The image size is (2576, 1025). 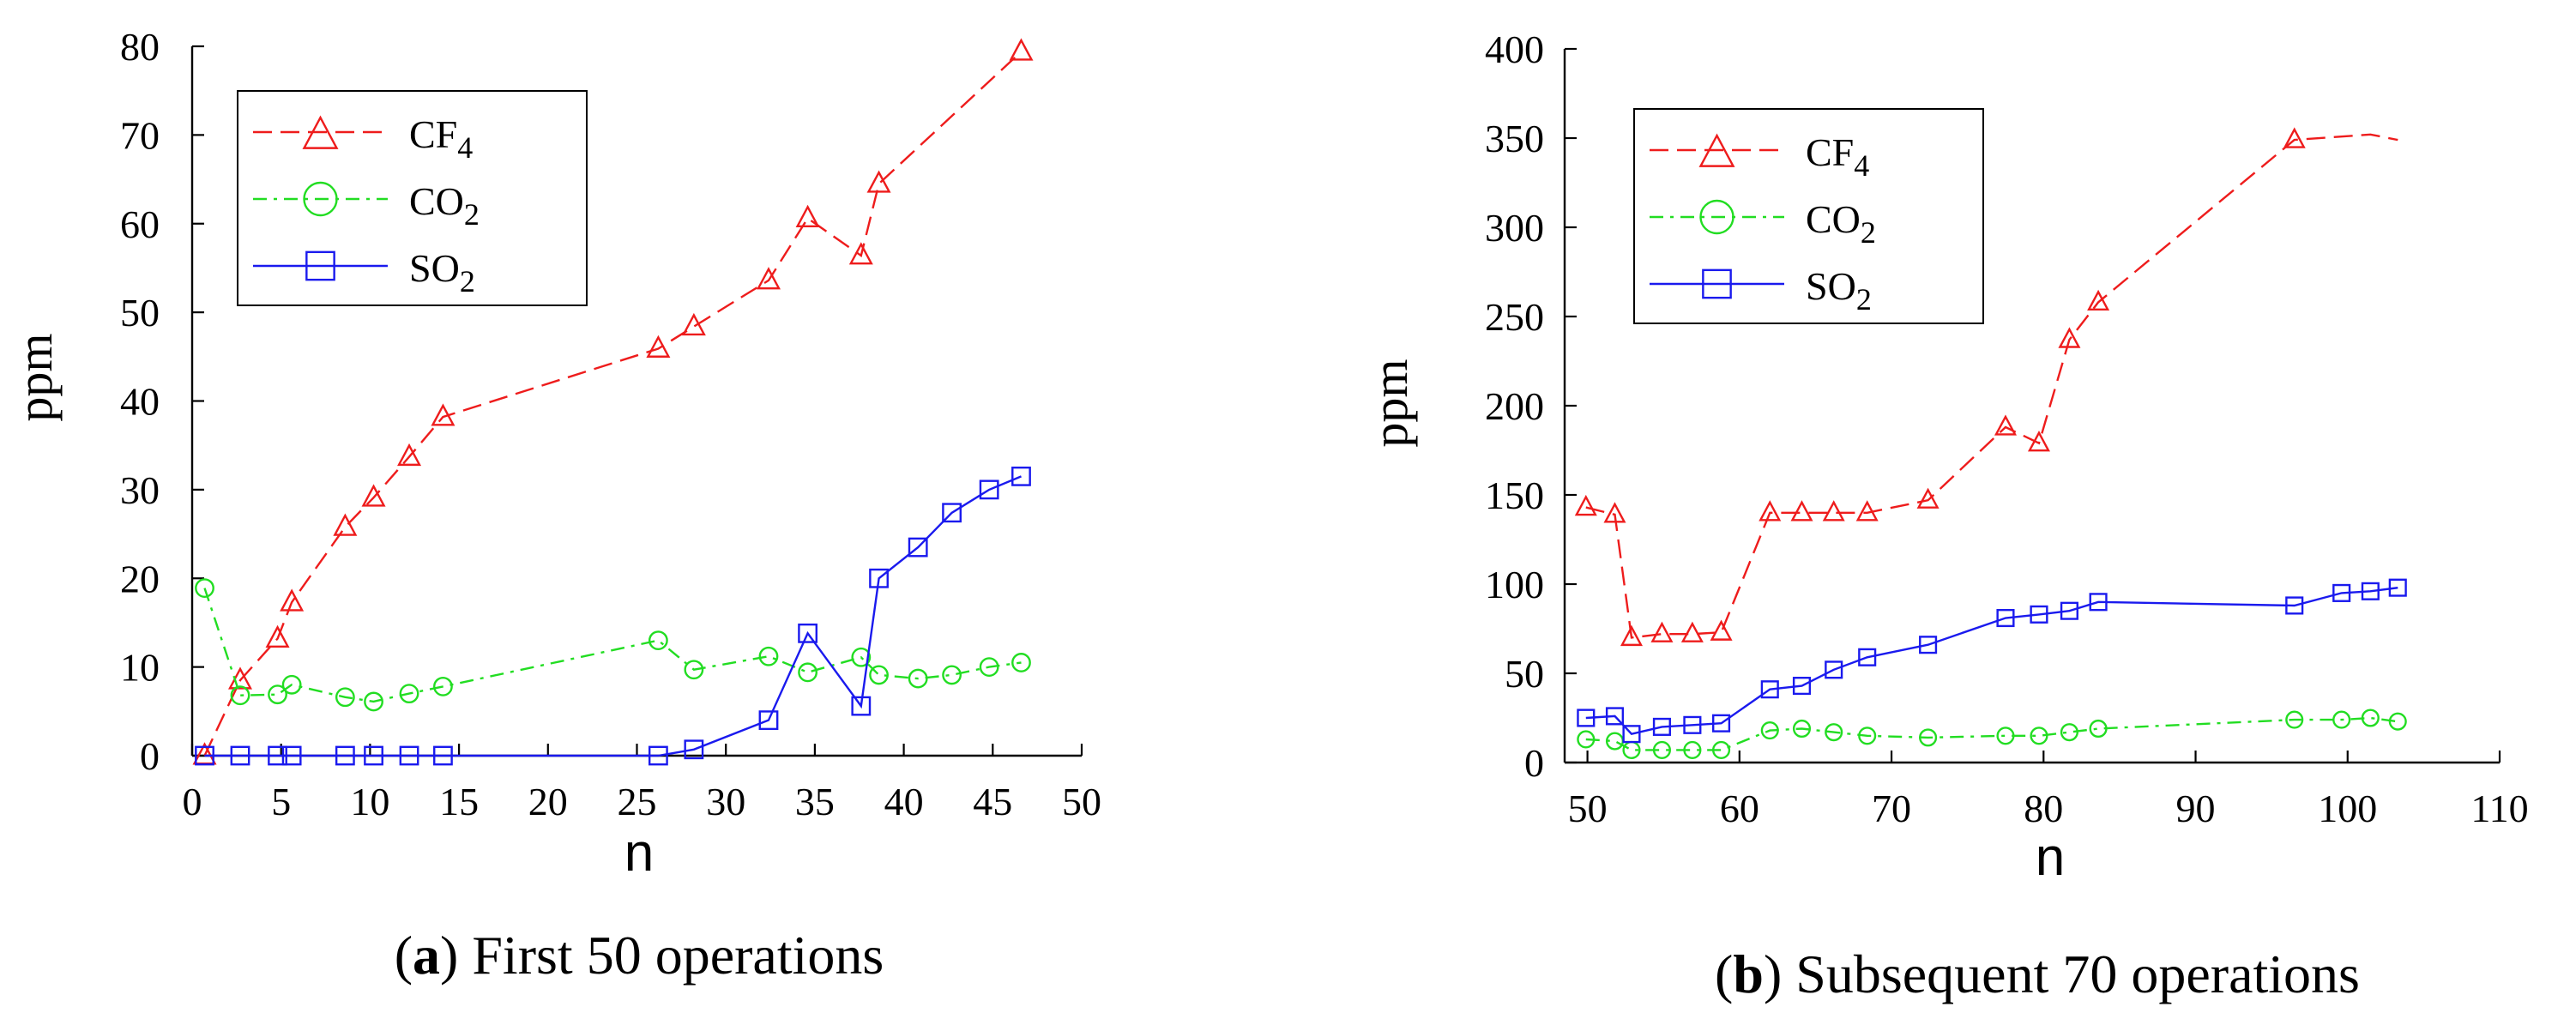 I want to click on y-tick-label: 400, so click(x=1514, y=49).